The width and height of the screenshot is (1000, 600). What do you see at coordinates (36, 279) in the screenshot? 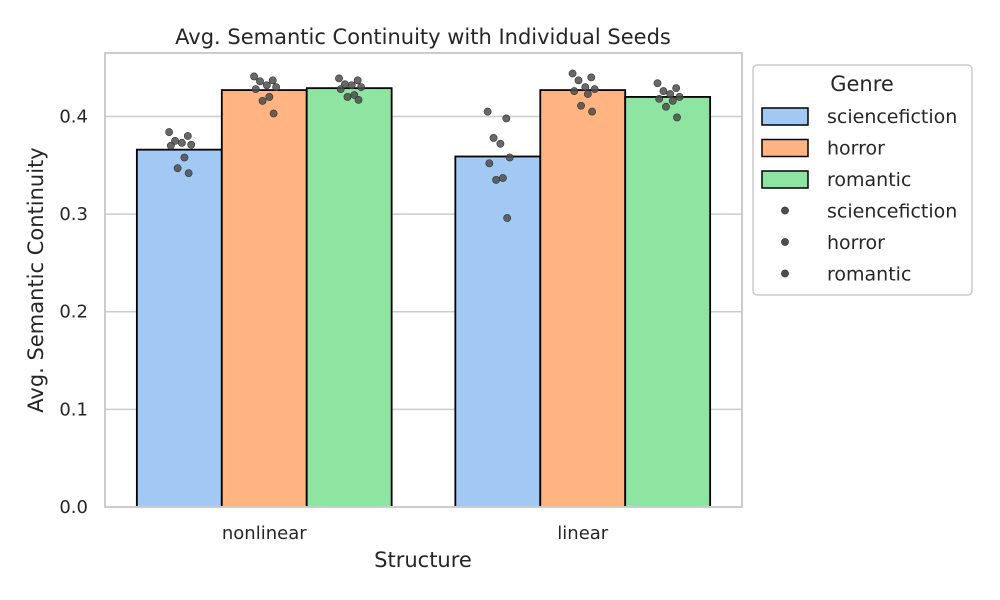
I see `y-axis-label: Avg. Semantic Continuity` at bounding box center [36, 279].